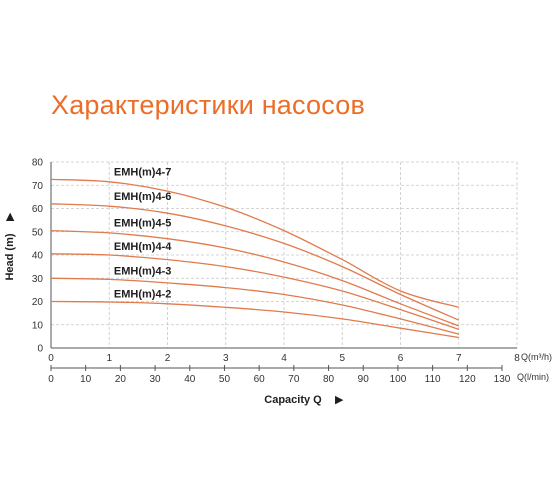 The width and height of the screenshot is (560, 504). I want to click on secondary-x-tick-label: 20, so click(121, 379).